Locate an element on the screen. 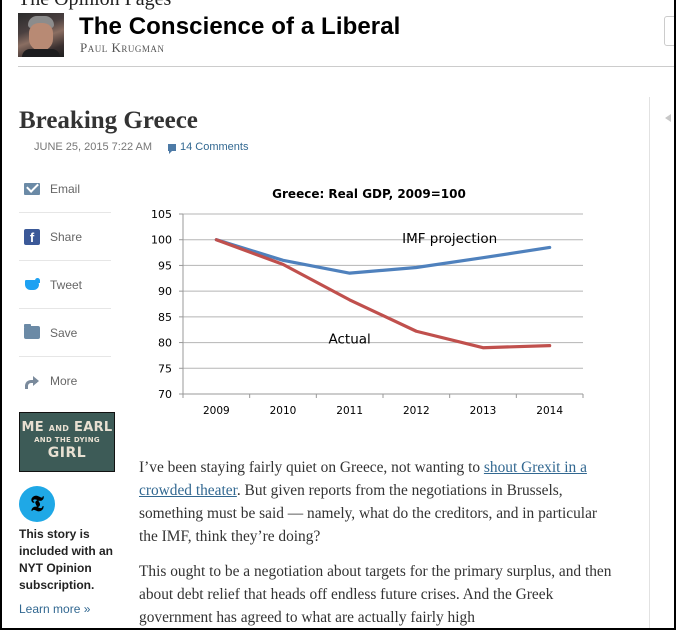  series-line-imf-projection is located at coordinates (383, 256).